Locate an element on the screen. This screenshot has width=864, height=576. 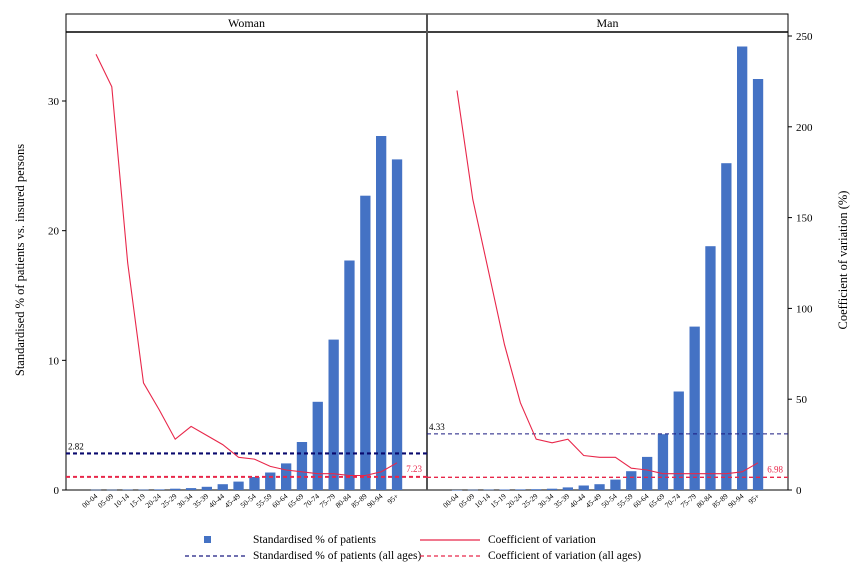
legend-label-cv-all: Coefficient of variation (all ages) is located at coordinates (565, 556).